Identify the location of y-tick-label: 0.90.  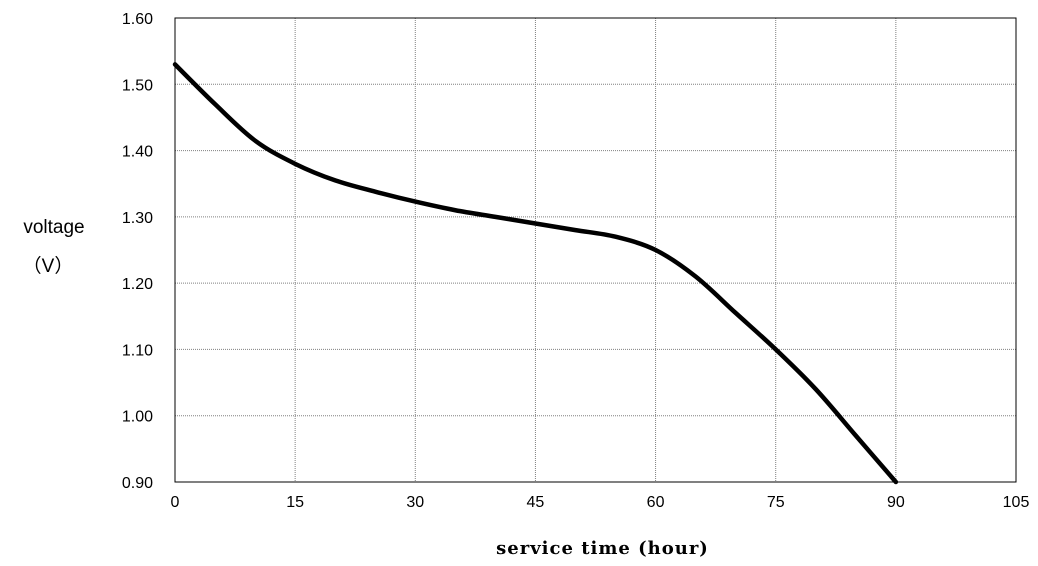
(137, 483).